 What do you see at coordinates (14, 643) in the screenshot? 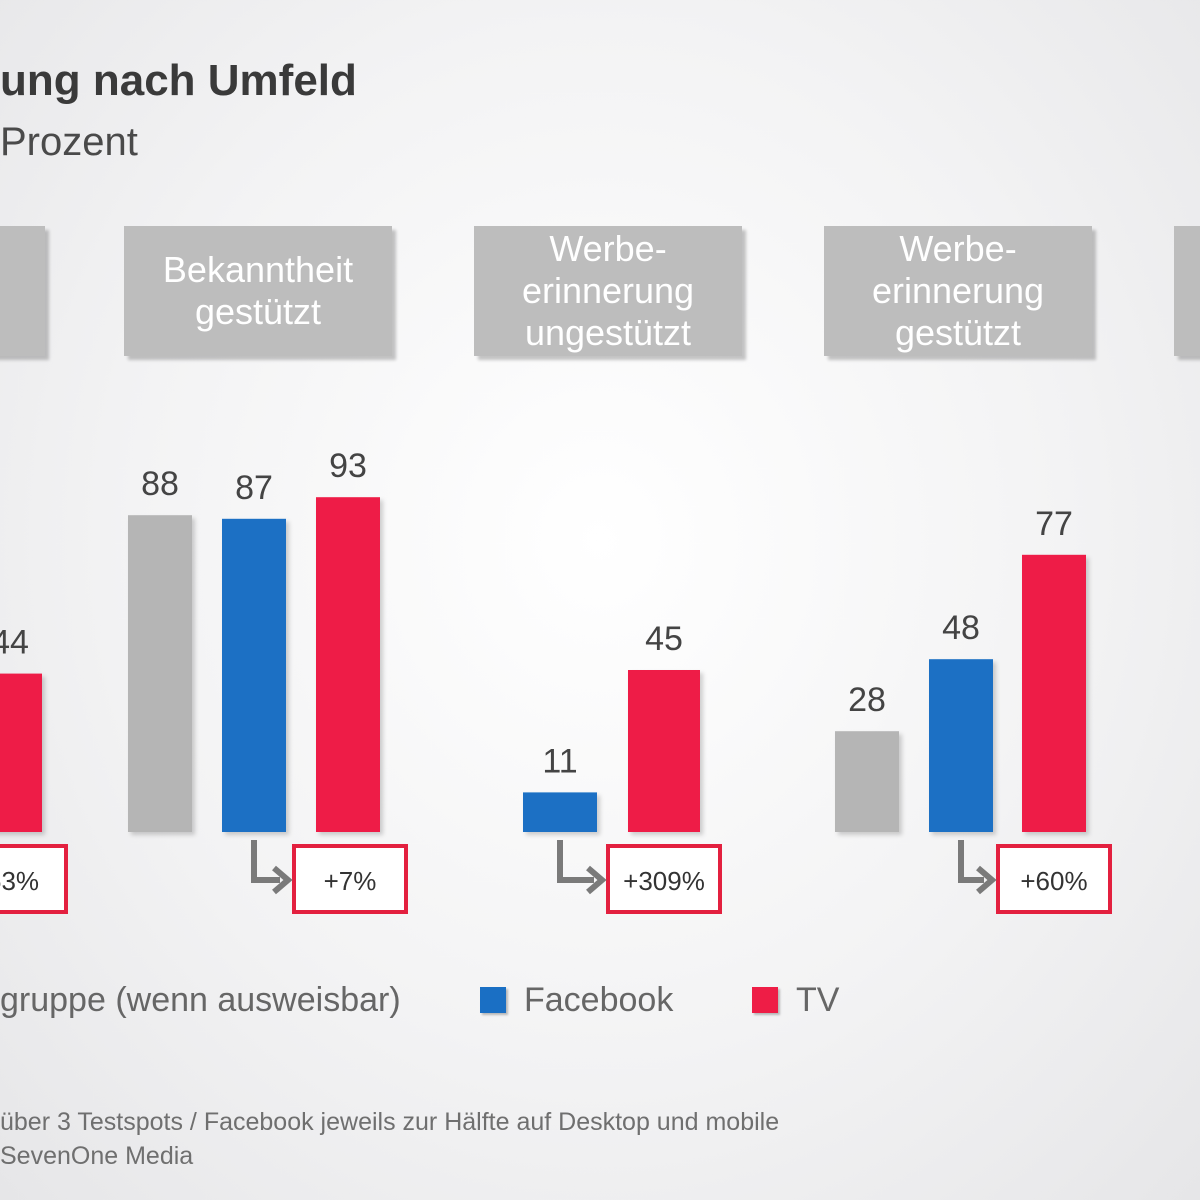
I see `value-label-tv-0: 44` at bounding box center [14, 643].